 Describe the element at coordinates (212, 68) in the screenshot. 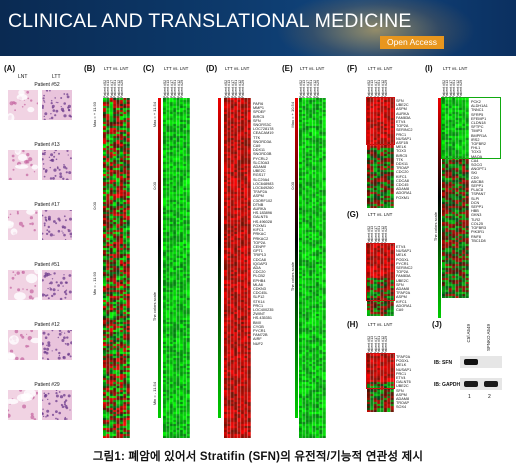

I see `panel-d-label: (D)` at that location.